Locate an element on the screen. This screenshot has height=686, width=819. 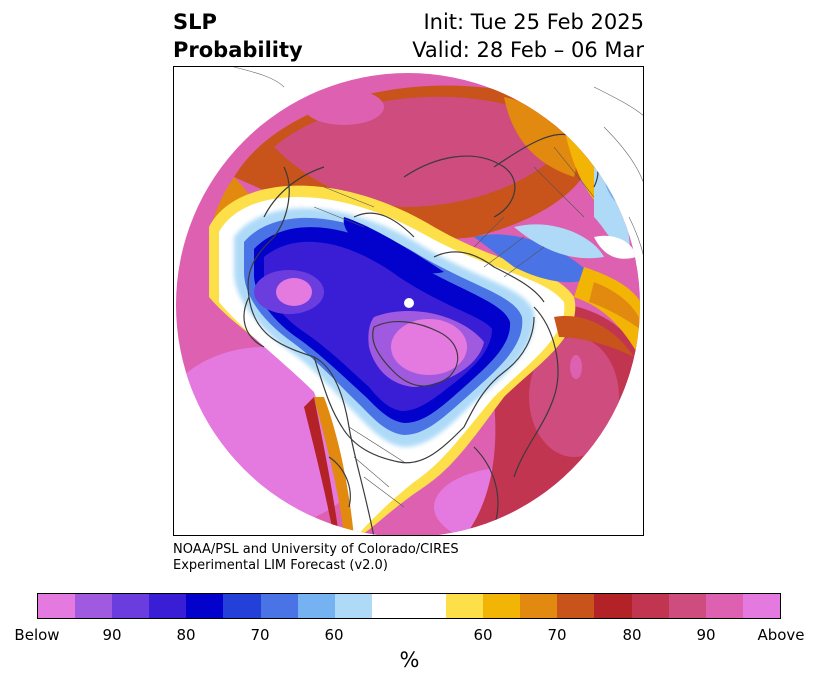
valid-date: Valid: 28 Feb – 06 Mar is located at coordinates (528, 50).